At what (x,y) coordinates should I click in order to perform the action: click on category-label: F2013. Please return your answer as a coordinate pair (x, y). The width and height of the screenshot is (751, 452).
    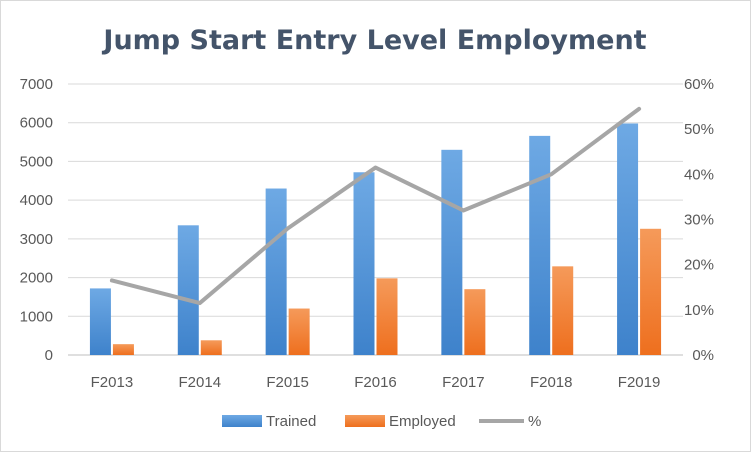
    Looking at the image, I should click on (112, 382).